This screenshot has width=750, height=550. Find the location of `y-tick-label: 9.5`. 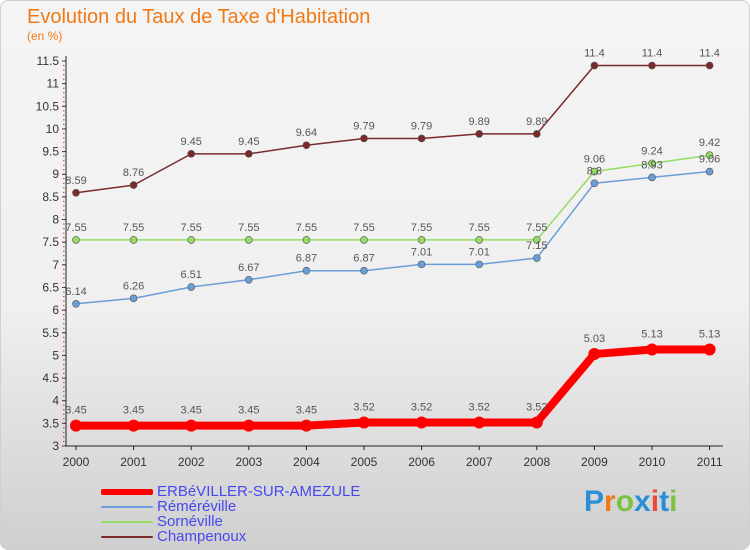

y-tick-label: 9.5 is located at coordinates (50, 152).